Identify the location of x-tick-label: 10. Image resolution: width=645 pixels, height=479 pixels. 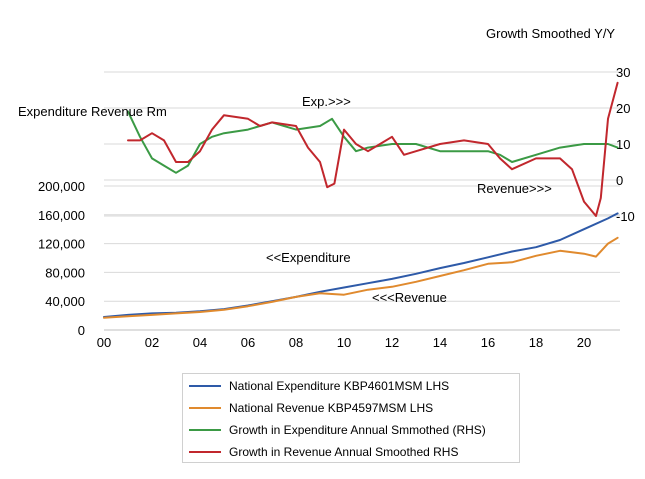
(344, 342).